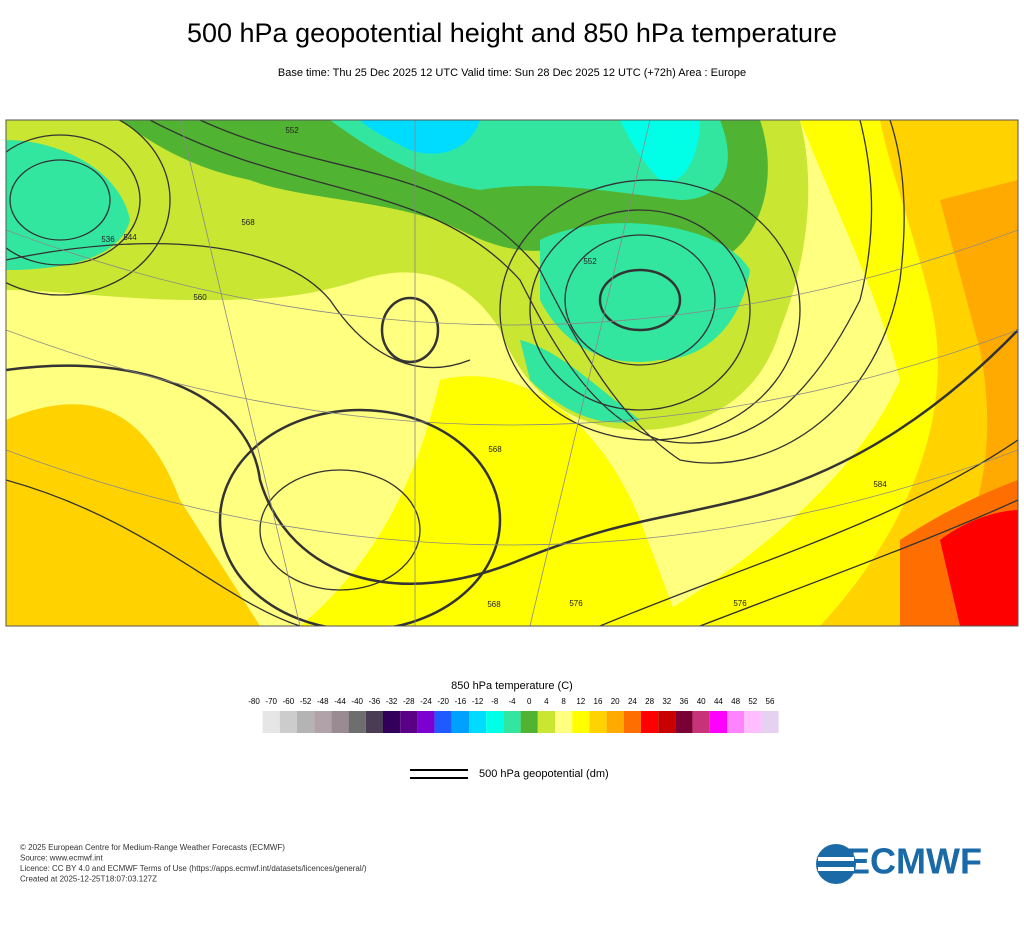 This screenshot has height=927, width=1024. Describe the element at coordinates (254, 701) in the screenshot. I see `colorbar-tick-label: -80` at that location.